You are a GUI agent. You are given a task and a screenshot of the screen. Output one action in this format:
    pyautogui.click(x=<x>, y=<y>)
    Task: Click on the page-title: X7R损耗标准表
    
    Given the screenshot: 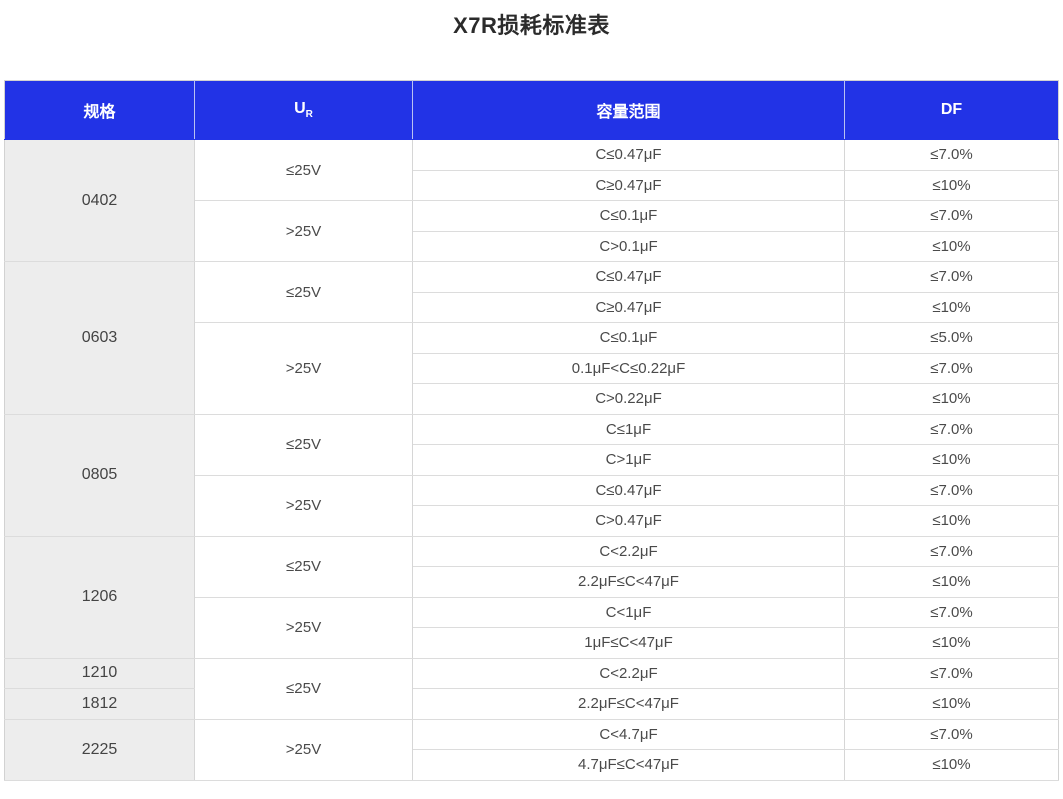 What is the action you would take?
    pyautogui.click(x=531, y=25)
    